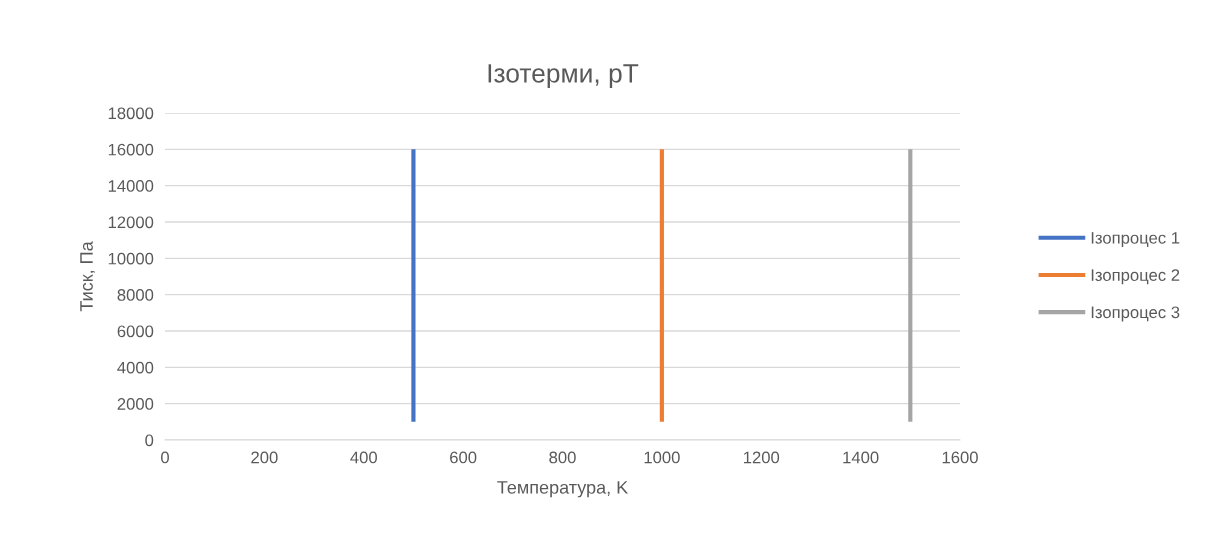 This screenshot has width=1221, height=551. Describe the element at coordinates (149, 440) in the screenshot. I see `y-tick-label: 0` at that location.